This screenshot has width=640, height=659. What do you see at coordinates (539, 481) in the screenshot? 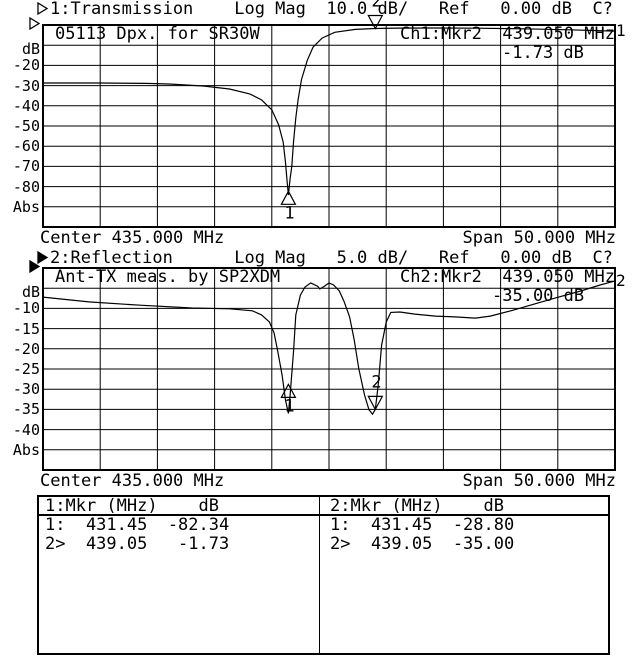
I see `ch2-span-label: Span 50.000 MHz` at bounding box center [539, 481].